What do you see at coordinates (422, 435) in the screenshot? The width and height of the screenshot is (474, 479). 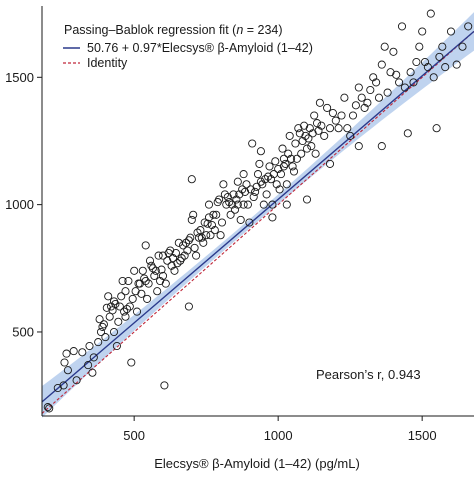 I see `x-tick-label: 1500` at bounding box center [422, 435].